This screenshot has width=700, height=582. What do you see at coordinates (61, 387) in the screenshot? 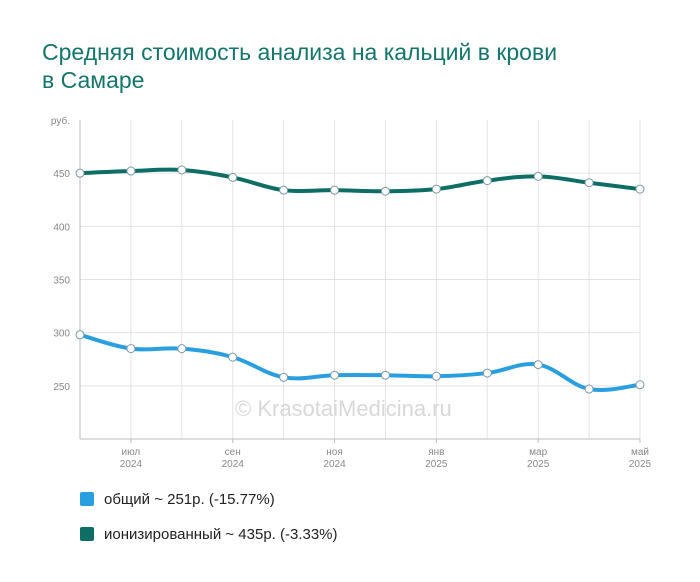
I see `y-tick-label-250: 250` at bounding box center [61, 387].